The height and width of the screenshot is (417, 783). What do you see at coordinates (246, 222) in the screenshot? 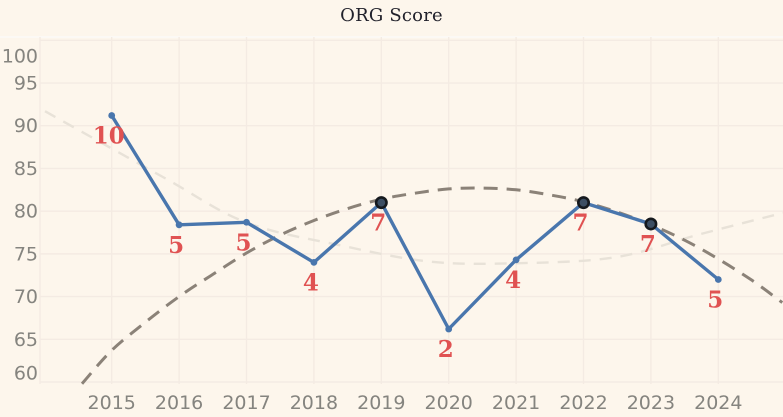
I see `data-point-2017` at bounding box center [246, 222].